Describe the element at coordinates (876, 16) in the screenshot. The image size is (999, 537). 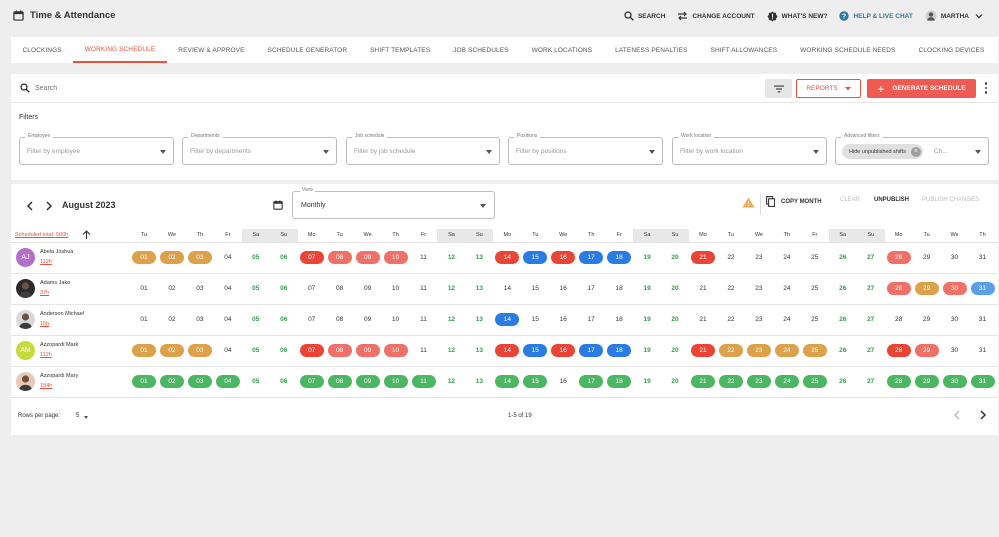
I see `help-chat-action: ? HELP & LIVE CHAT` at that location.